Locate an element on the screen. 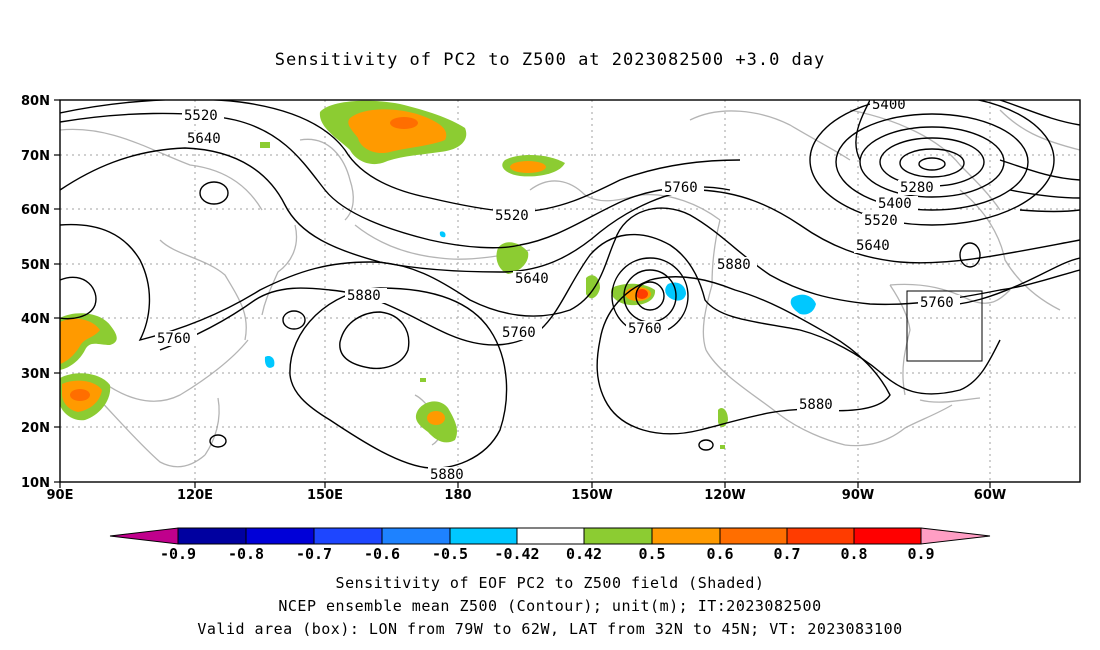  lon-label: 120E is located at coordinates (195, 495).